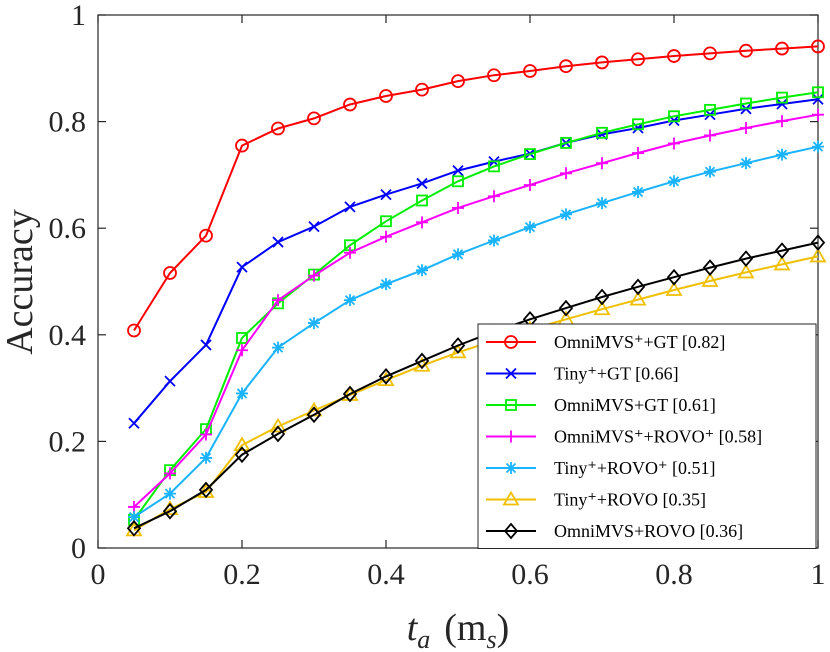  I want to click on x-tick-label: 0.4, so click(386, 574).